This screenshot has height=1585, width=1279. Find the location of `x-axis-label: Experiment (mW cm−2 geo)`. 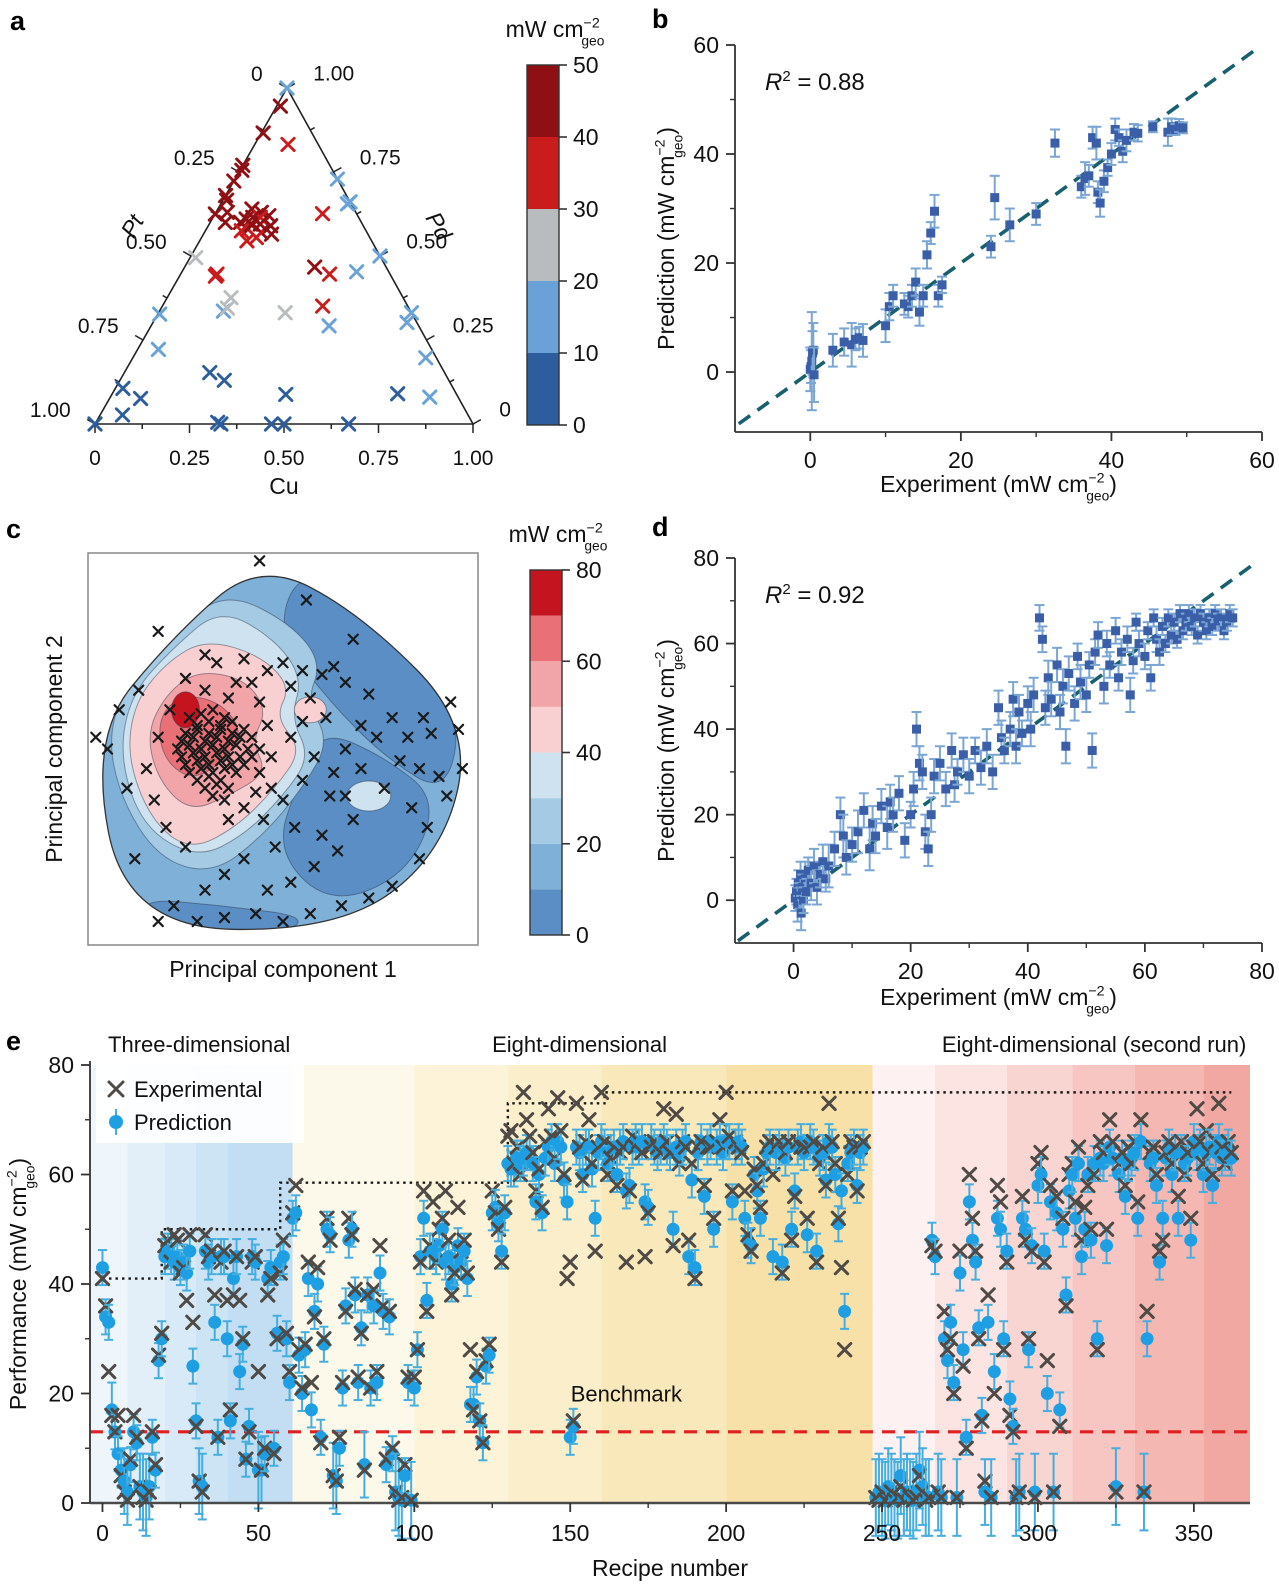

x-axis-label: Experiment (mW cm−2 geo) is located at coordinates (998, 999).